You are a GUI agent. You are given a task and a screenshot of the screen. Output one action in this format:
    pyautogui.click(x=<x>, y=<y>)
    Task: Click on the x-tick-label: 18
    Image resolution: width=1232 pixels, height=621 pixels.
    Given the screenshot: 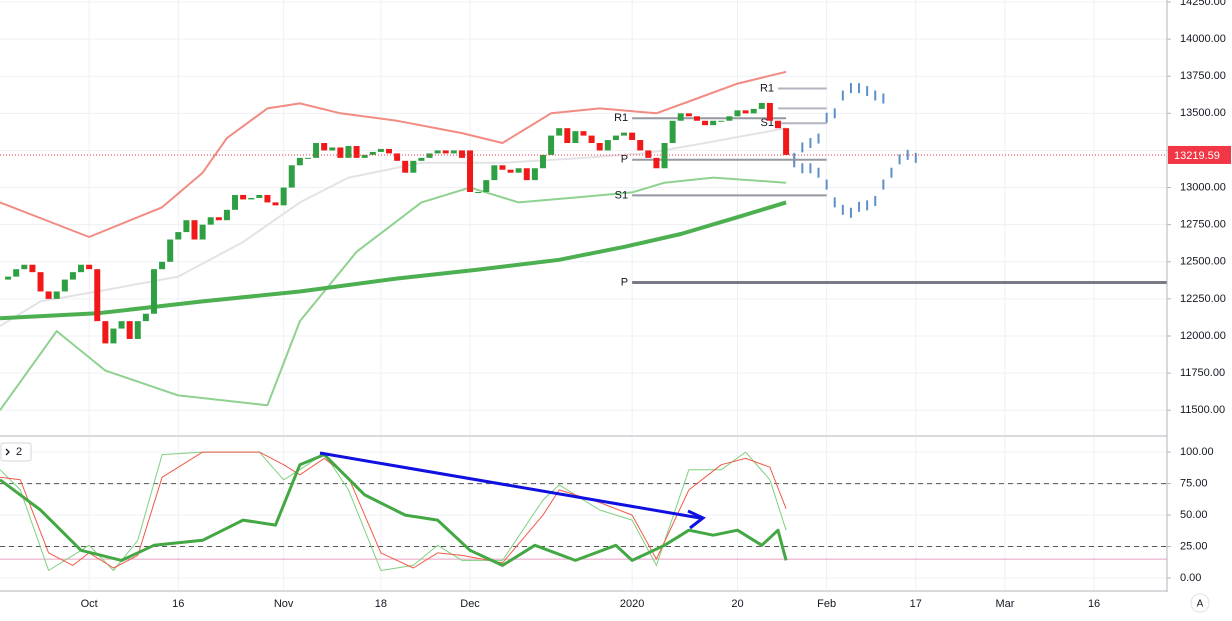 What is the action you would take?
    pyautogui.click(x=381, y=604)
    